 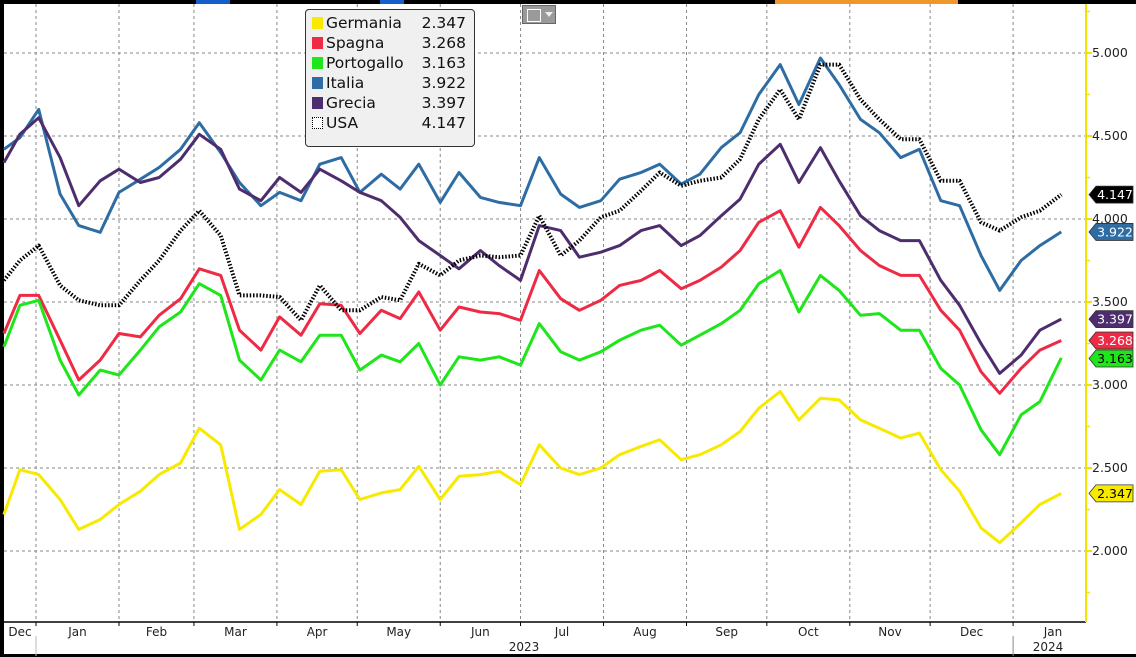 I want to click on x-tick-label: Nov, so click(x=889, y=632).